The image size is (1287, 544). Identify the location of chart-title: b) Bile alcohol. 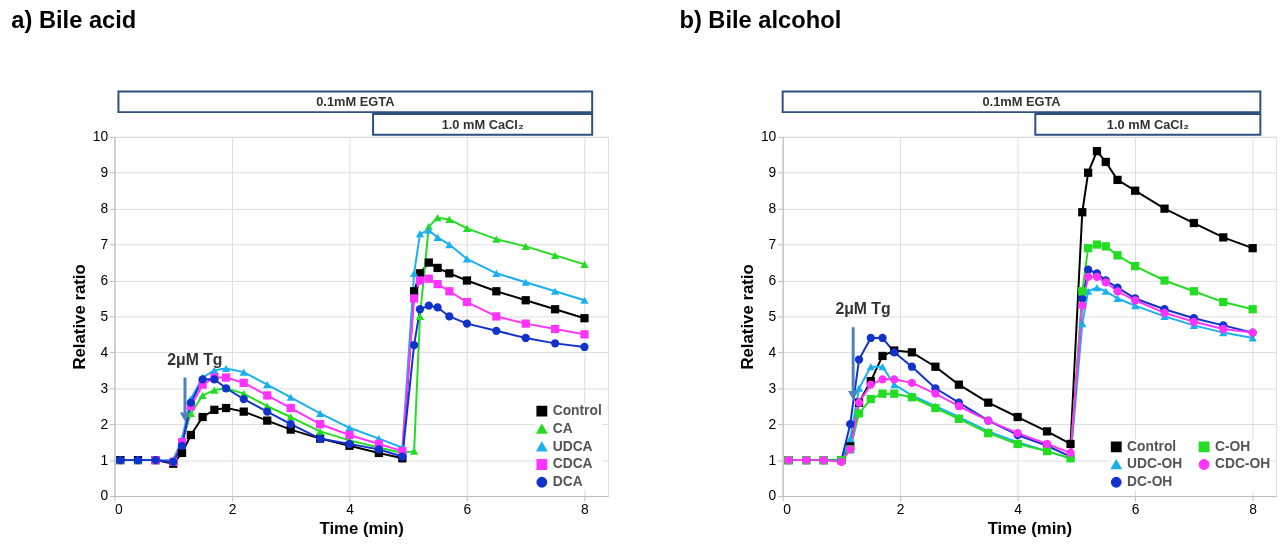
(760, 20).